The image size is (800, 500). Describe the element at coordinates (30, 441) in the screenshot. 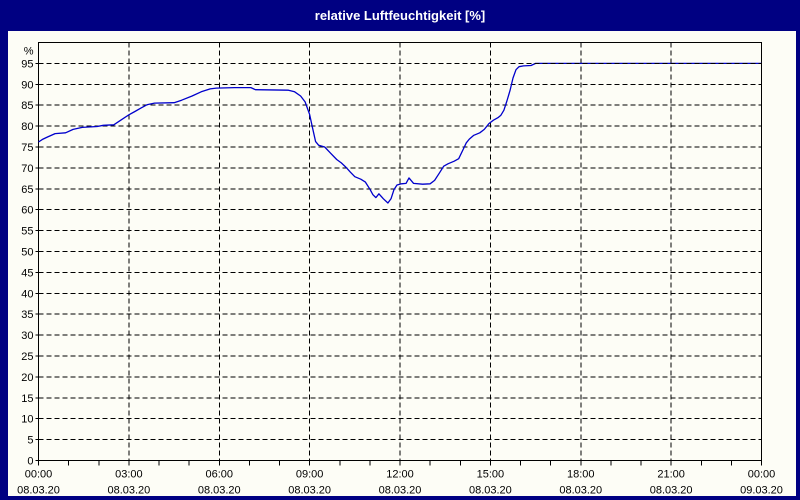

I see `y-tick-label: 5` at that location.